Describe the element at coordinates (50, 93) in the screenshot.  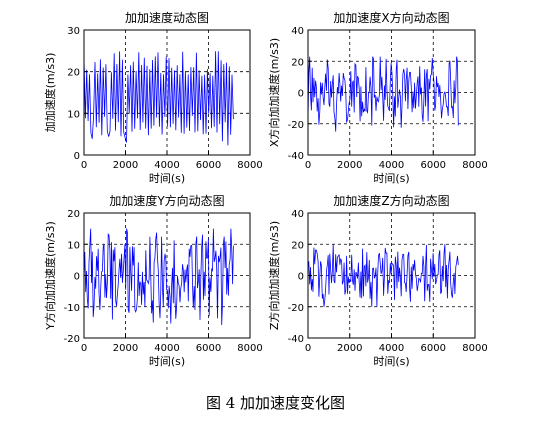
I see `y-axis-label: 加加速度(m/s3)` at that location.